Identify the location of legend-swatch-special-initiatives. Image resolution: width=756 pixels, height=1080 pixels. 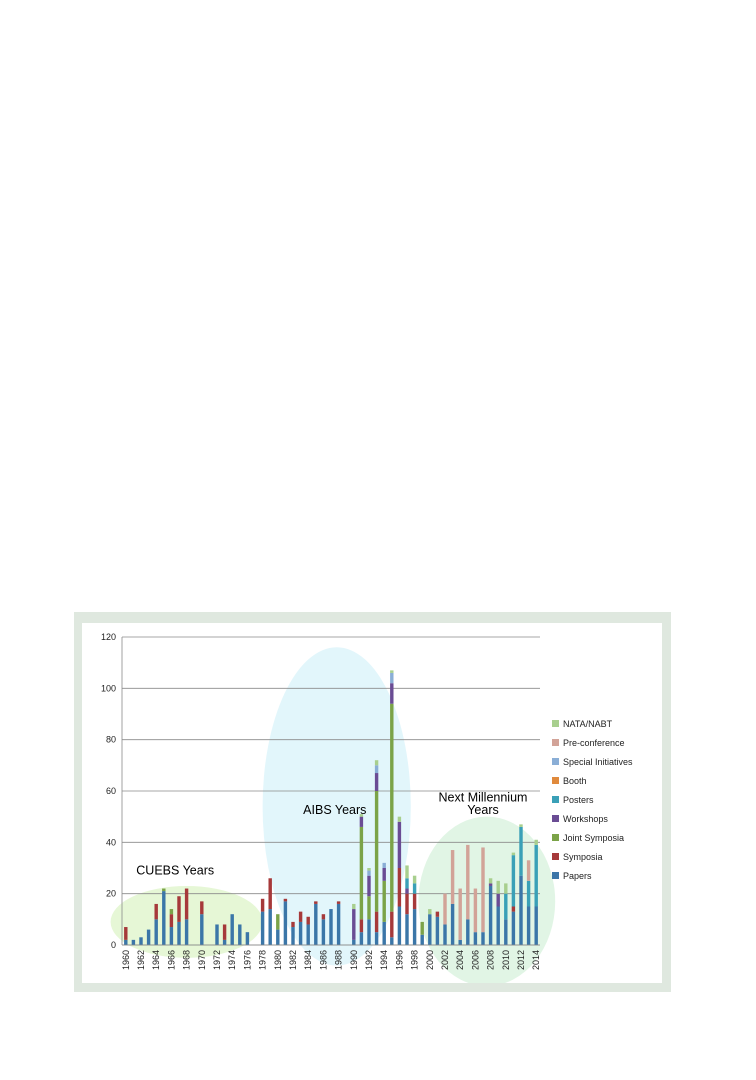
(555, 761).